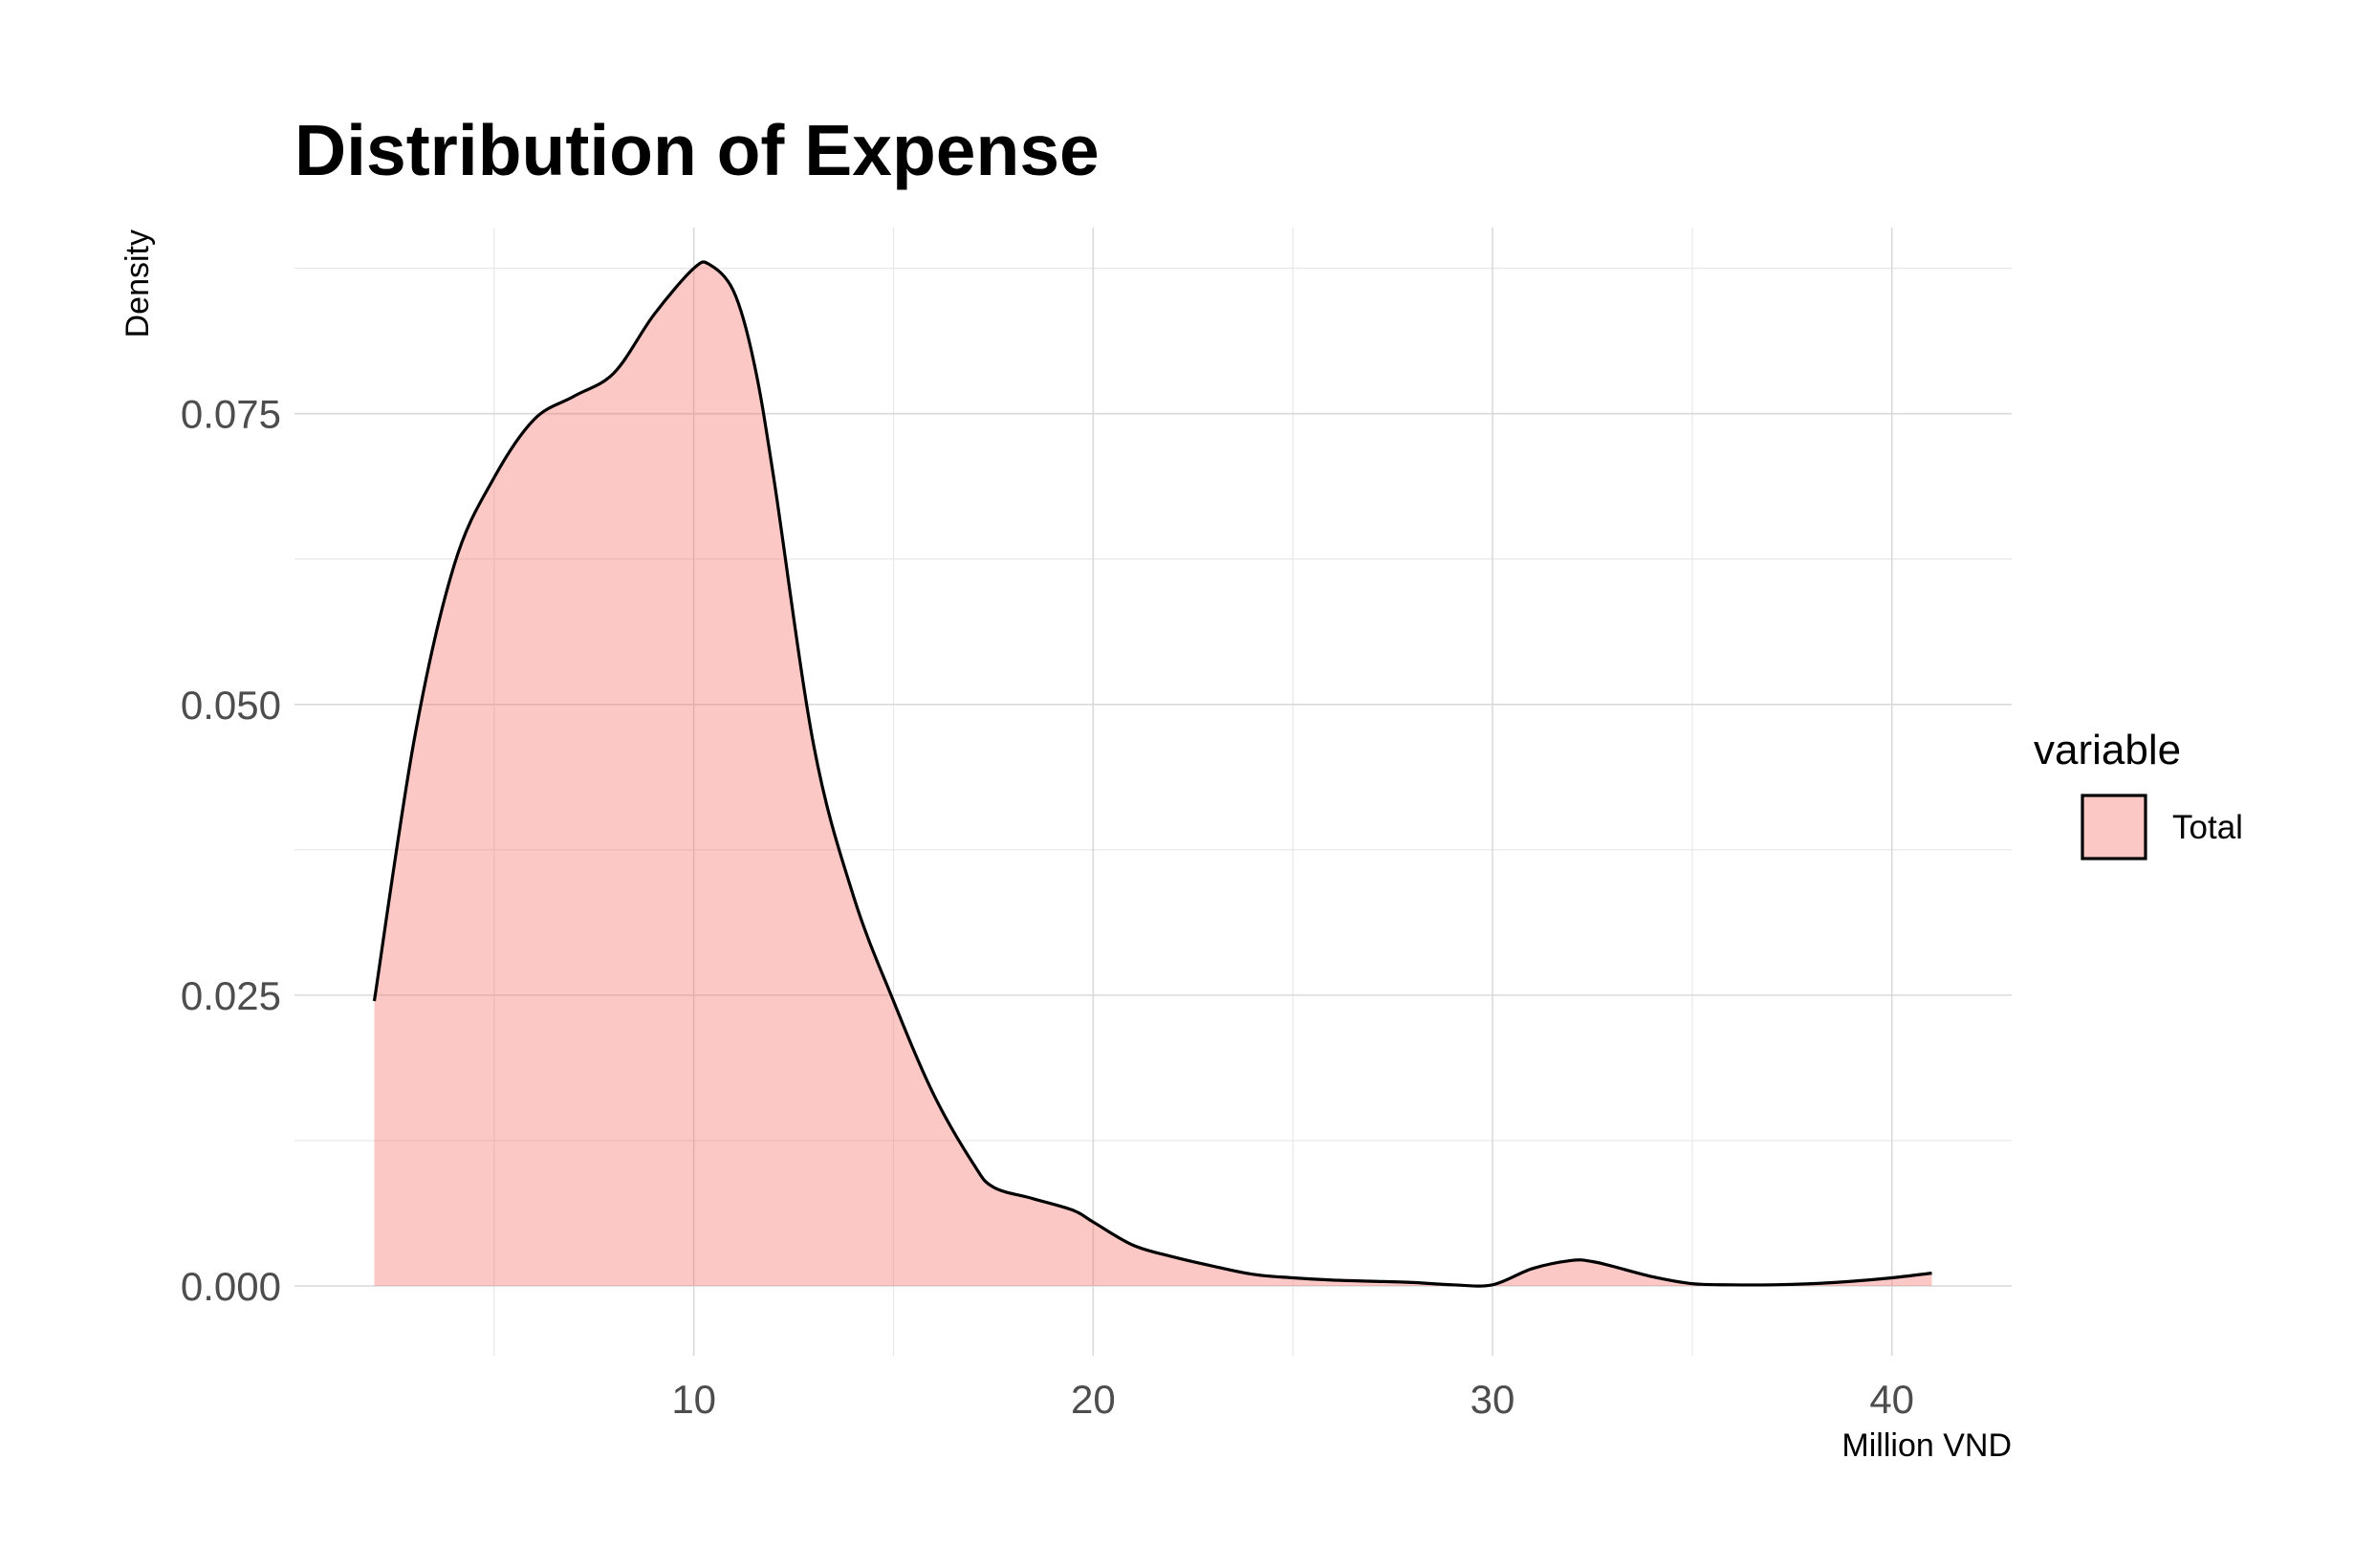  I want to click on x-tick-label: 30, so click(1493, 1399).